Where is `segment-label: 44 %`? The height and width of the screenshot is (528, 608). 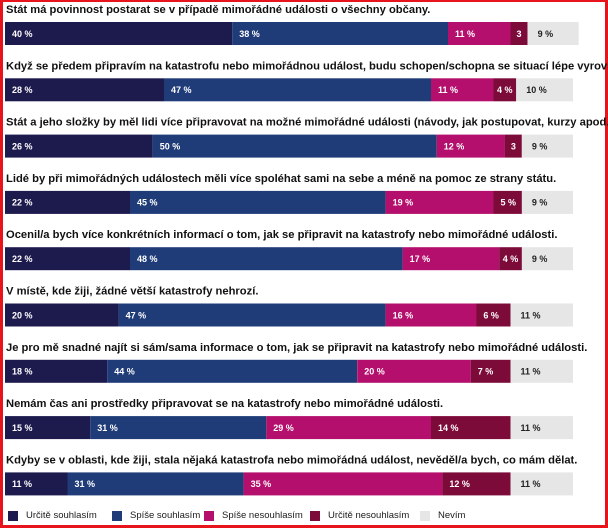 segment-label: 44 % is located at coordinates (124, 372).